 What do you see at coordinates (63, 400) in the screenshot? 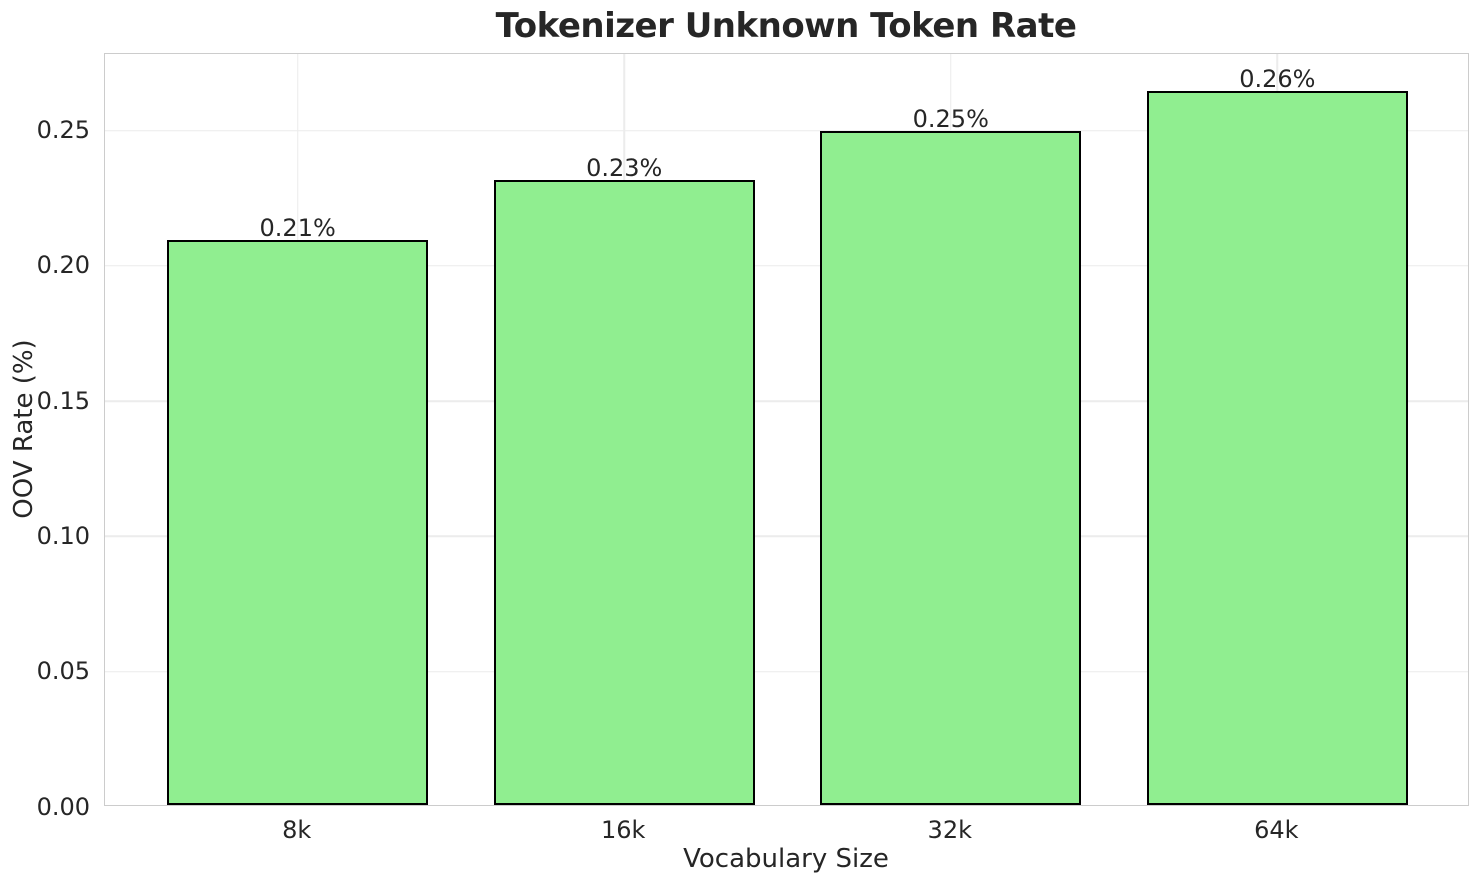
I see `y-tick-label: 0.15` at bounding box center [63, 400].